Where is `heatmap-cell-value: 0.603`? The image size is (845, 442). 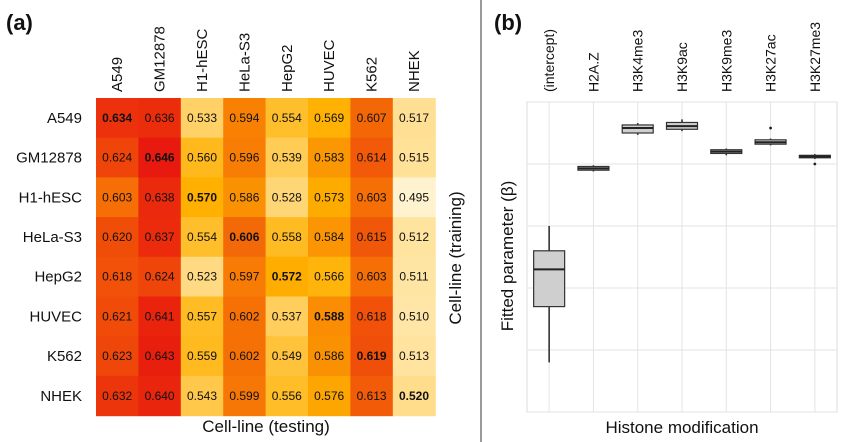 heatmap-cell-value: 0.603 is located at coordinates (117, 197).